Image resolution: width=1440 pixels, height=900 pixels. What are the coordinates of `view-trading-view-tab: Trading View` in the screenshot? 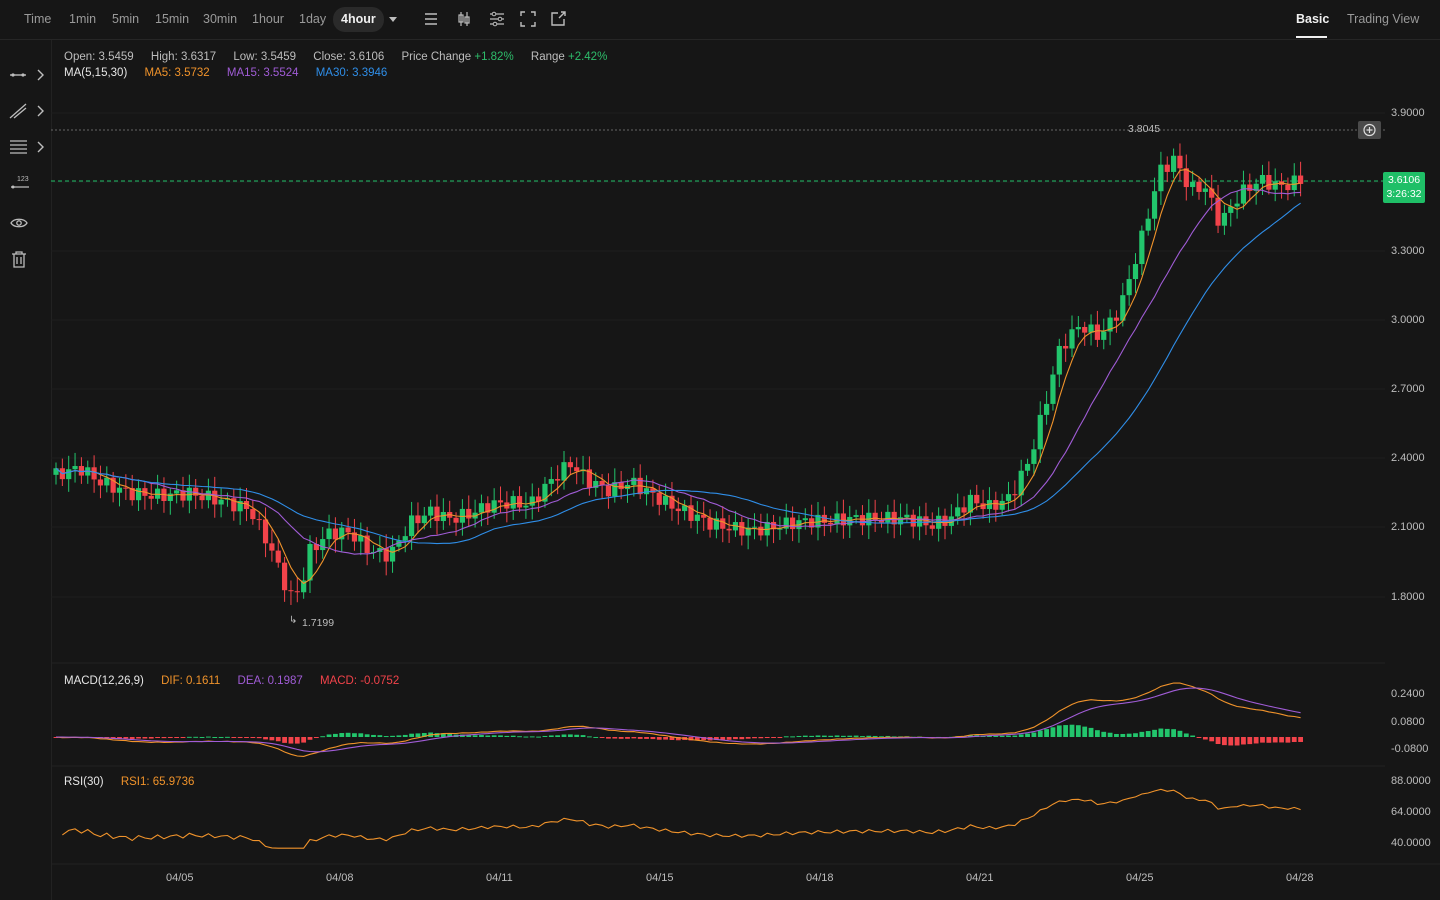 It's located at (1383, 19).